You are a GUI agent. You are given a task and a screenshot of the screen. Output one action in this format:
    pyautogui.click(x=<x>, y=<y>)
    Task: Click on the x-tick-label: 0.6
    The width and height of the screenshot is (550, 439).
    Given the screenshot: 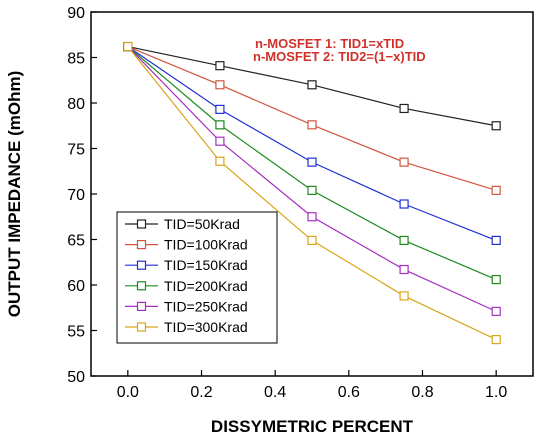 What is the action you would take?
    pyautogui.click(x=349, y=392)
    